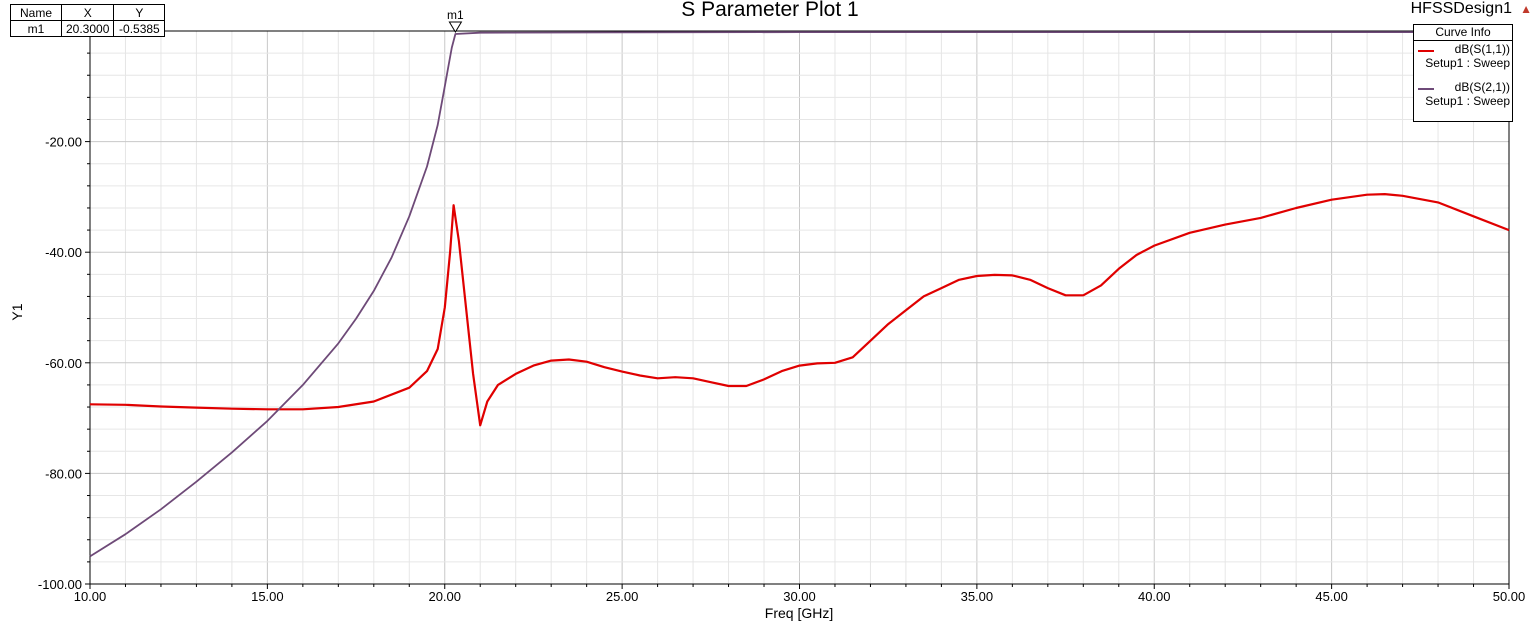  I want to click on marker-row-x: 20.3000, so click(87, 28).